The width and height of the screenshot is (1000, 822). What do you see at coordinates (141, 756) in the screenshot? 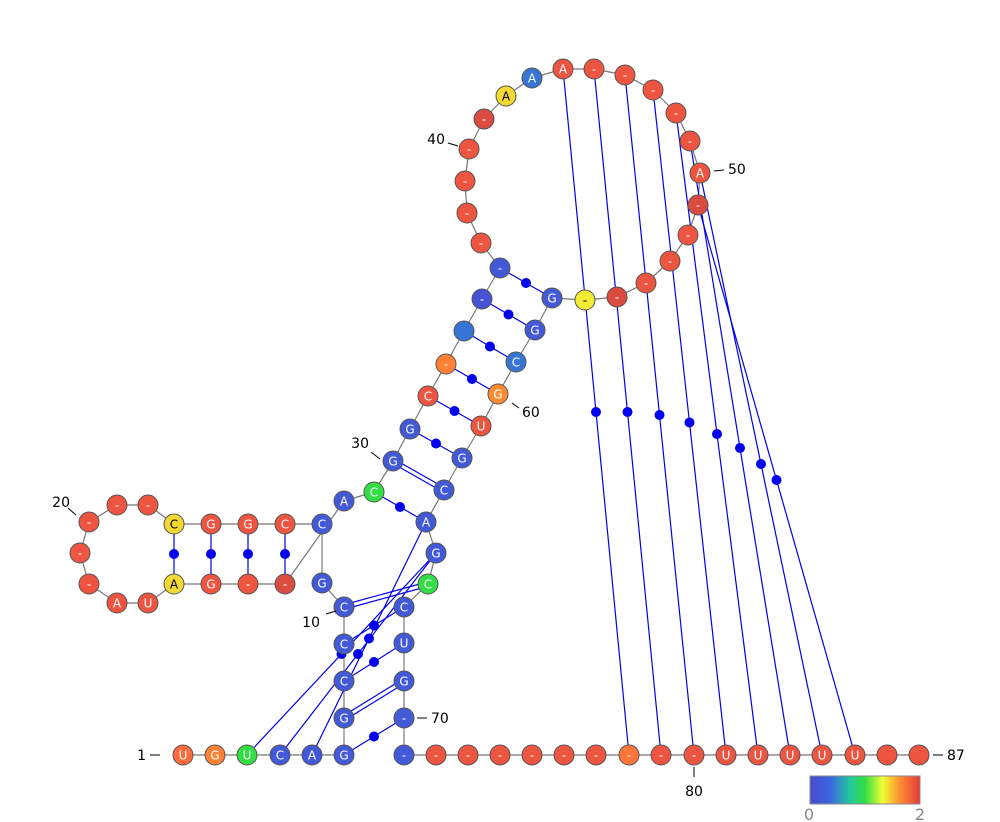
I see `position-label: 1` at bounding box center [141, 756].